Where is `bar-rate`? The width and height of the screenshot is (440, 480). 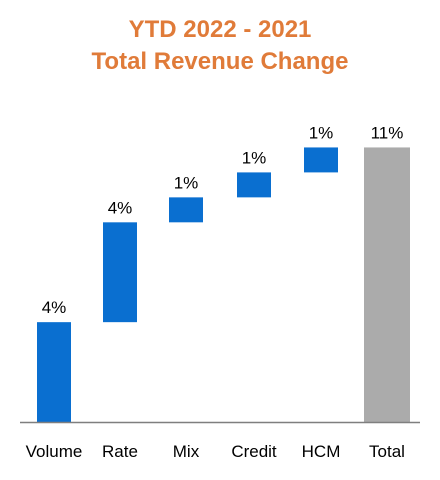
bar-rate is located at coordinates (120, 272).